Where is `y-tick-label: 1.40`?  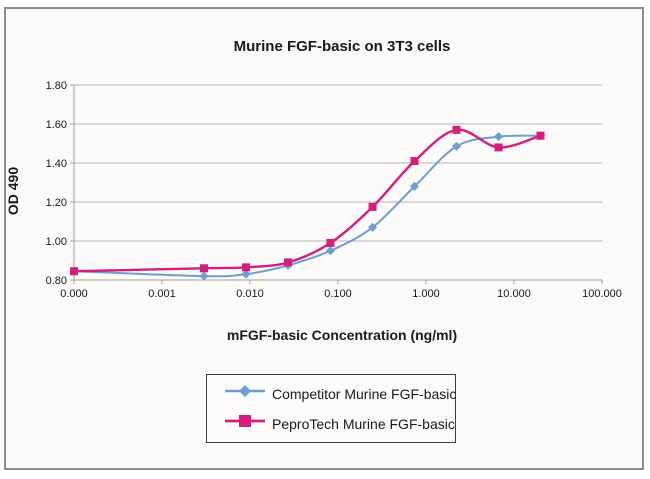
y-tick-label: 1.40 is located at coordinates (56, 164).